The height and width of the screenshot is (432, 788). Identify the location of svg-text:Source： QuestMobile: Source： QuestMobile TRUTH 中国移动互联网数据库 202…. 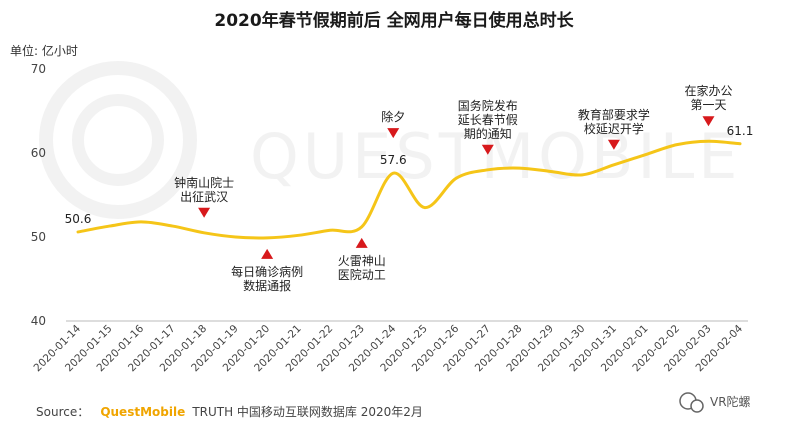
(229, 410).